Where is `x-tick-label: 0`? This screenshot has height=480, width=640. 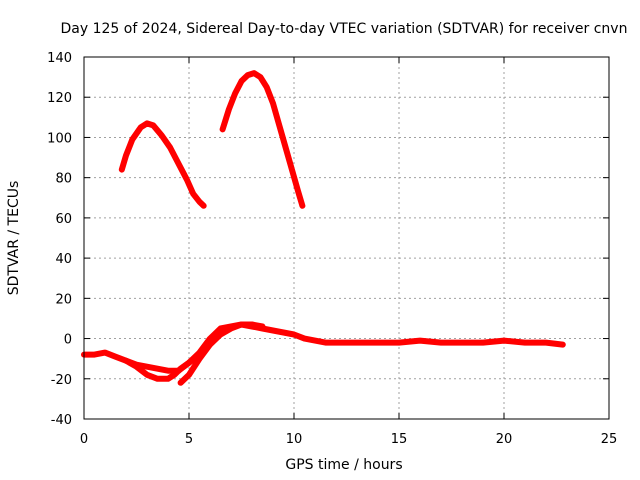
x-tick-label: 0 is located at coordinates (84, 439).